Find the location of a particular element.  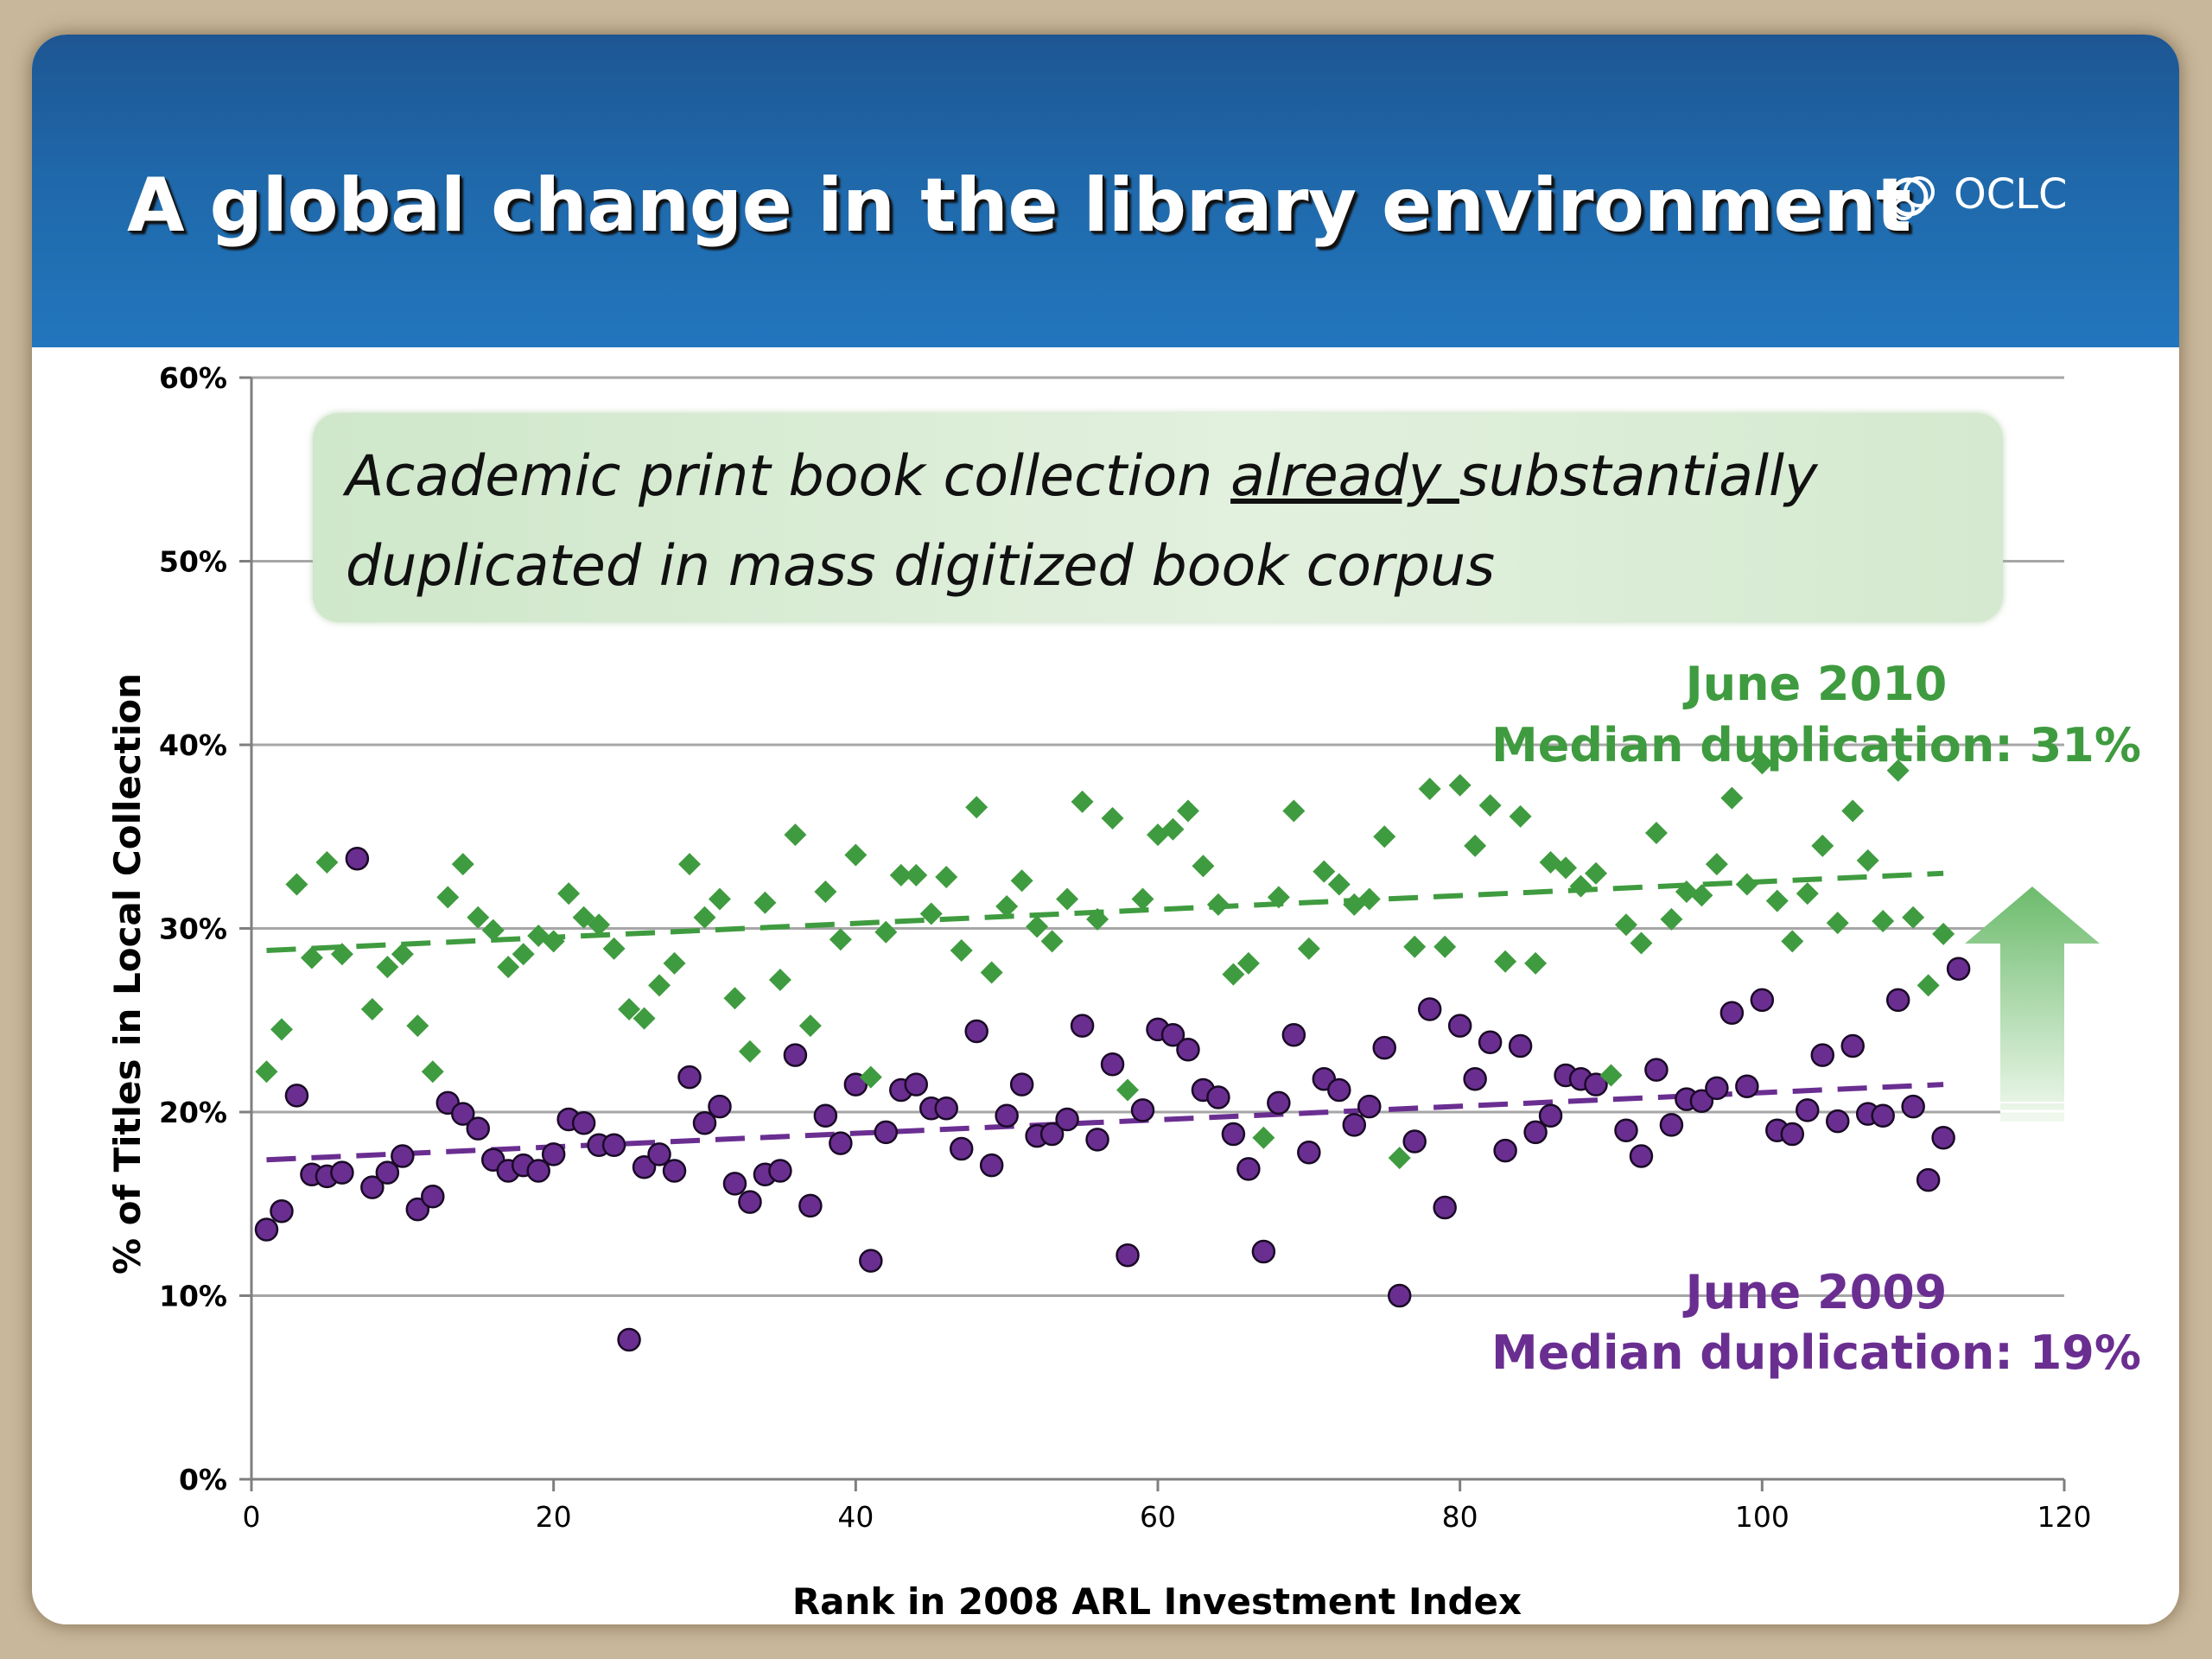

y-tick-label: 40% is located at coordinates (193, 745).